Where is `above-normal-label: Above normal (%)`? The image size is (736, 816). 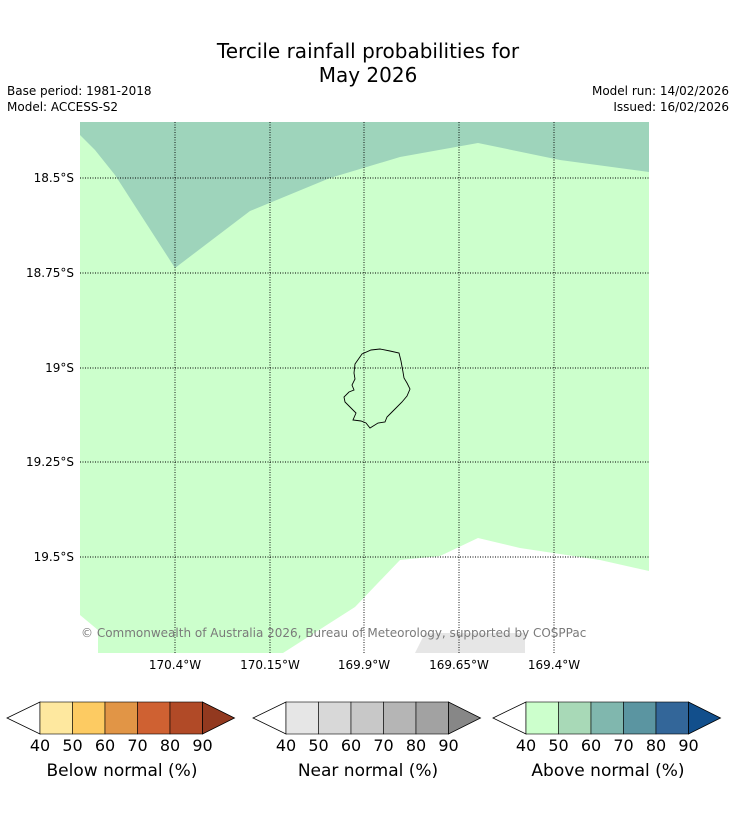
above-normal-label: Above normal (%) is located at coordinates (608, 771).